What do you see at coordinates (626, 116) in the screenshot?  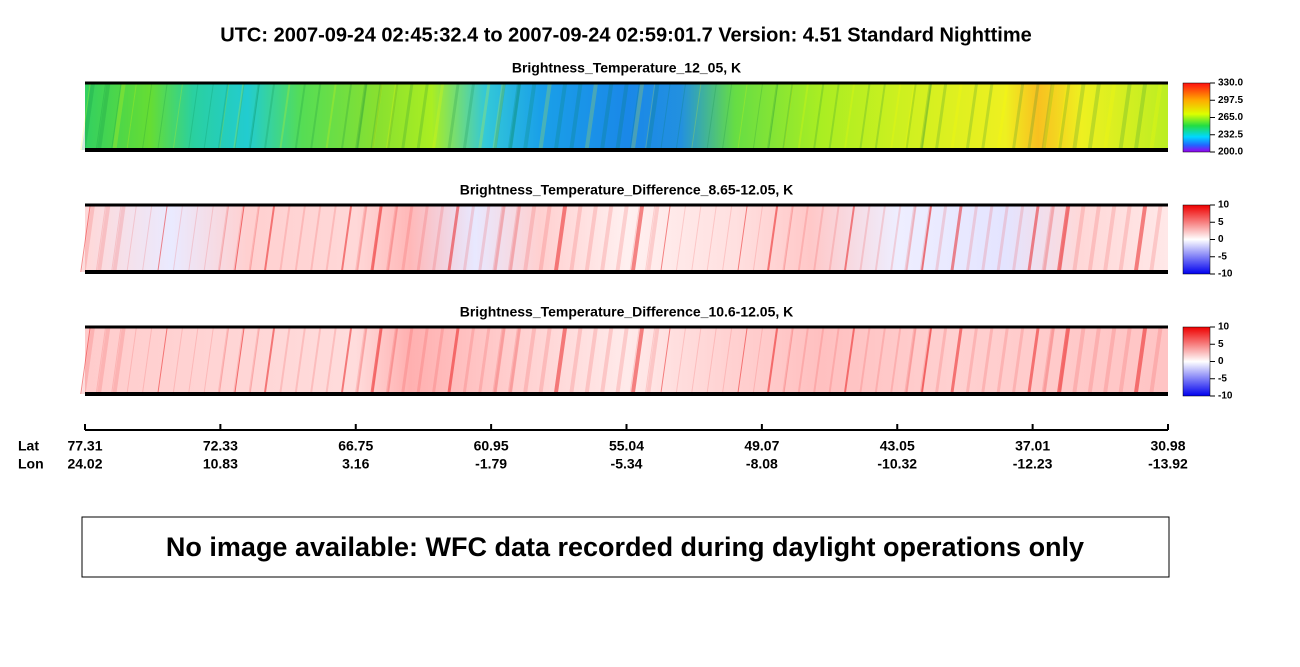 I see `image-strip` at bounding box center [626, 116].